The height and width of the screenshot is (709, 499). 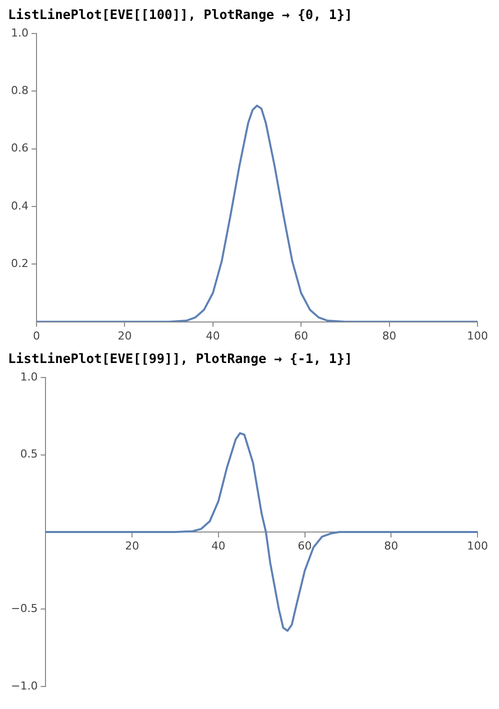 I want to click on chart-title: ListLinePlot[EVE[[100]], PlotRange → {0, 1}], so click(x=180, y=16).